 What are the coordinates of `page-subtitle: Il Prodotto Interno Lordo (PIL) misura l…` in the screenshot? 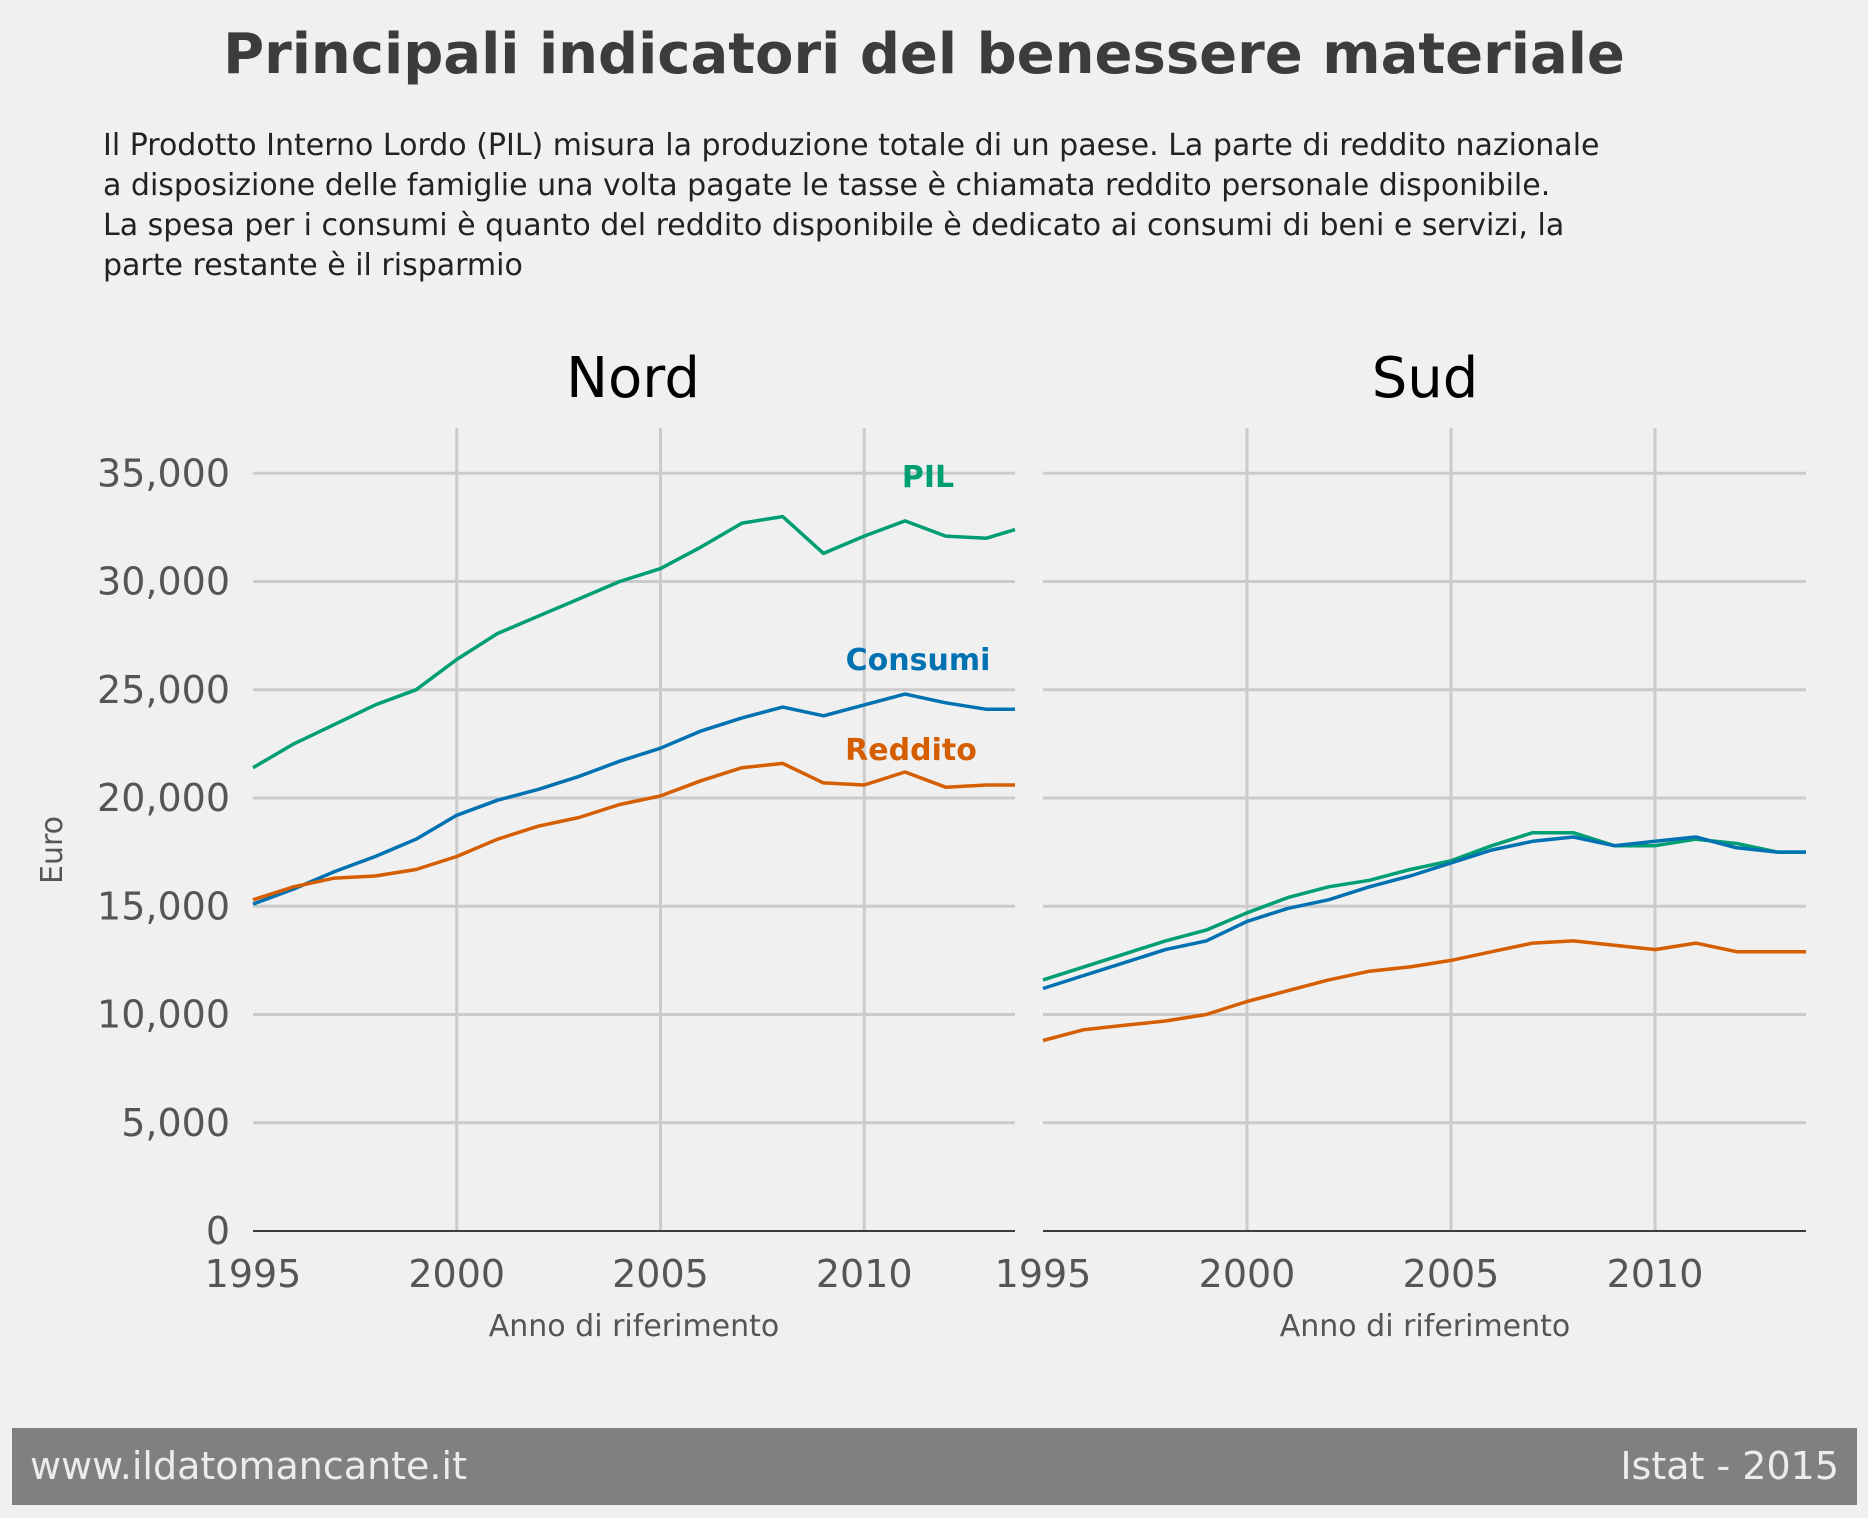 It's located at (953, 206).